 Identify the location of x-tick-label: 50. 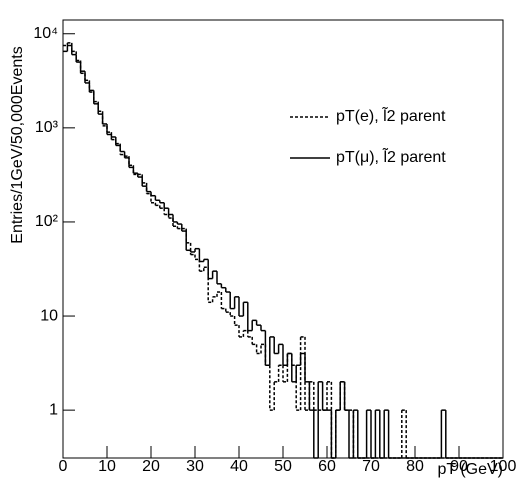
(283, 466).